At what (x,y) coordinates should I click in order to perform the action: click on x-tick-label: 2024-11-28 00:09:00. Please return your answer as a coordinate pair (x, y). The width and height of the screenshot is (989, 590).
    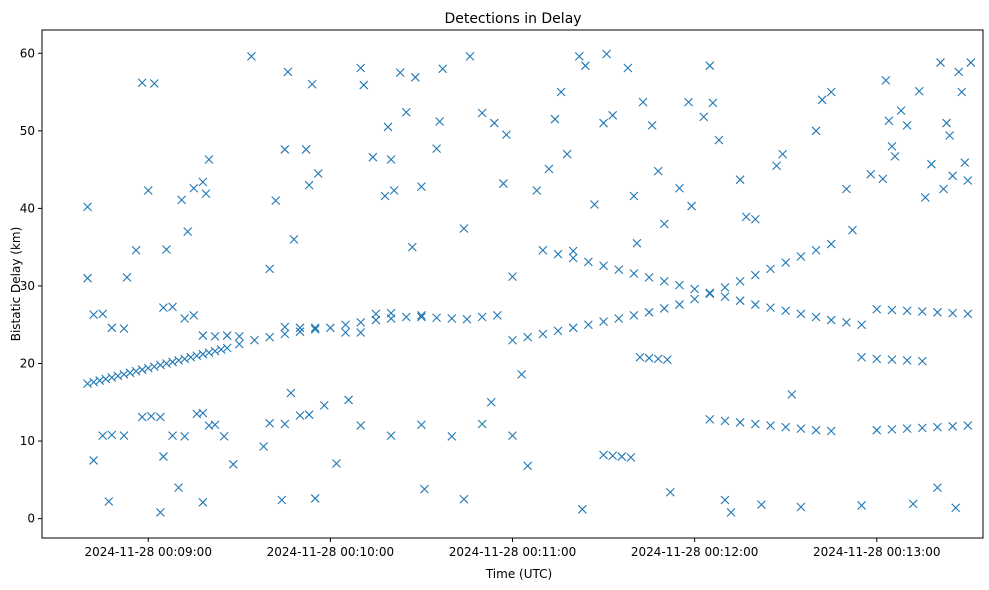
    Looking at the image, I should click on (148, 552).